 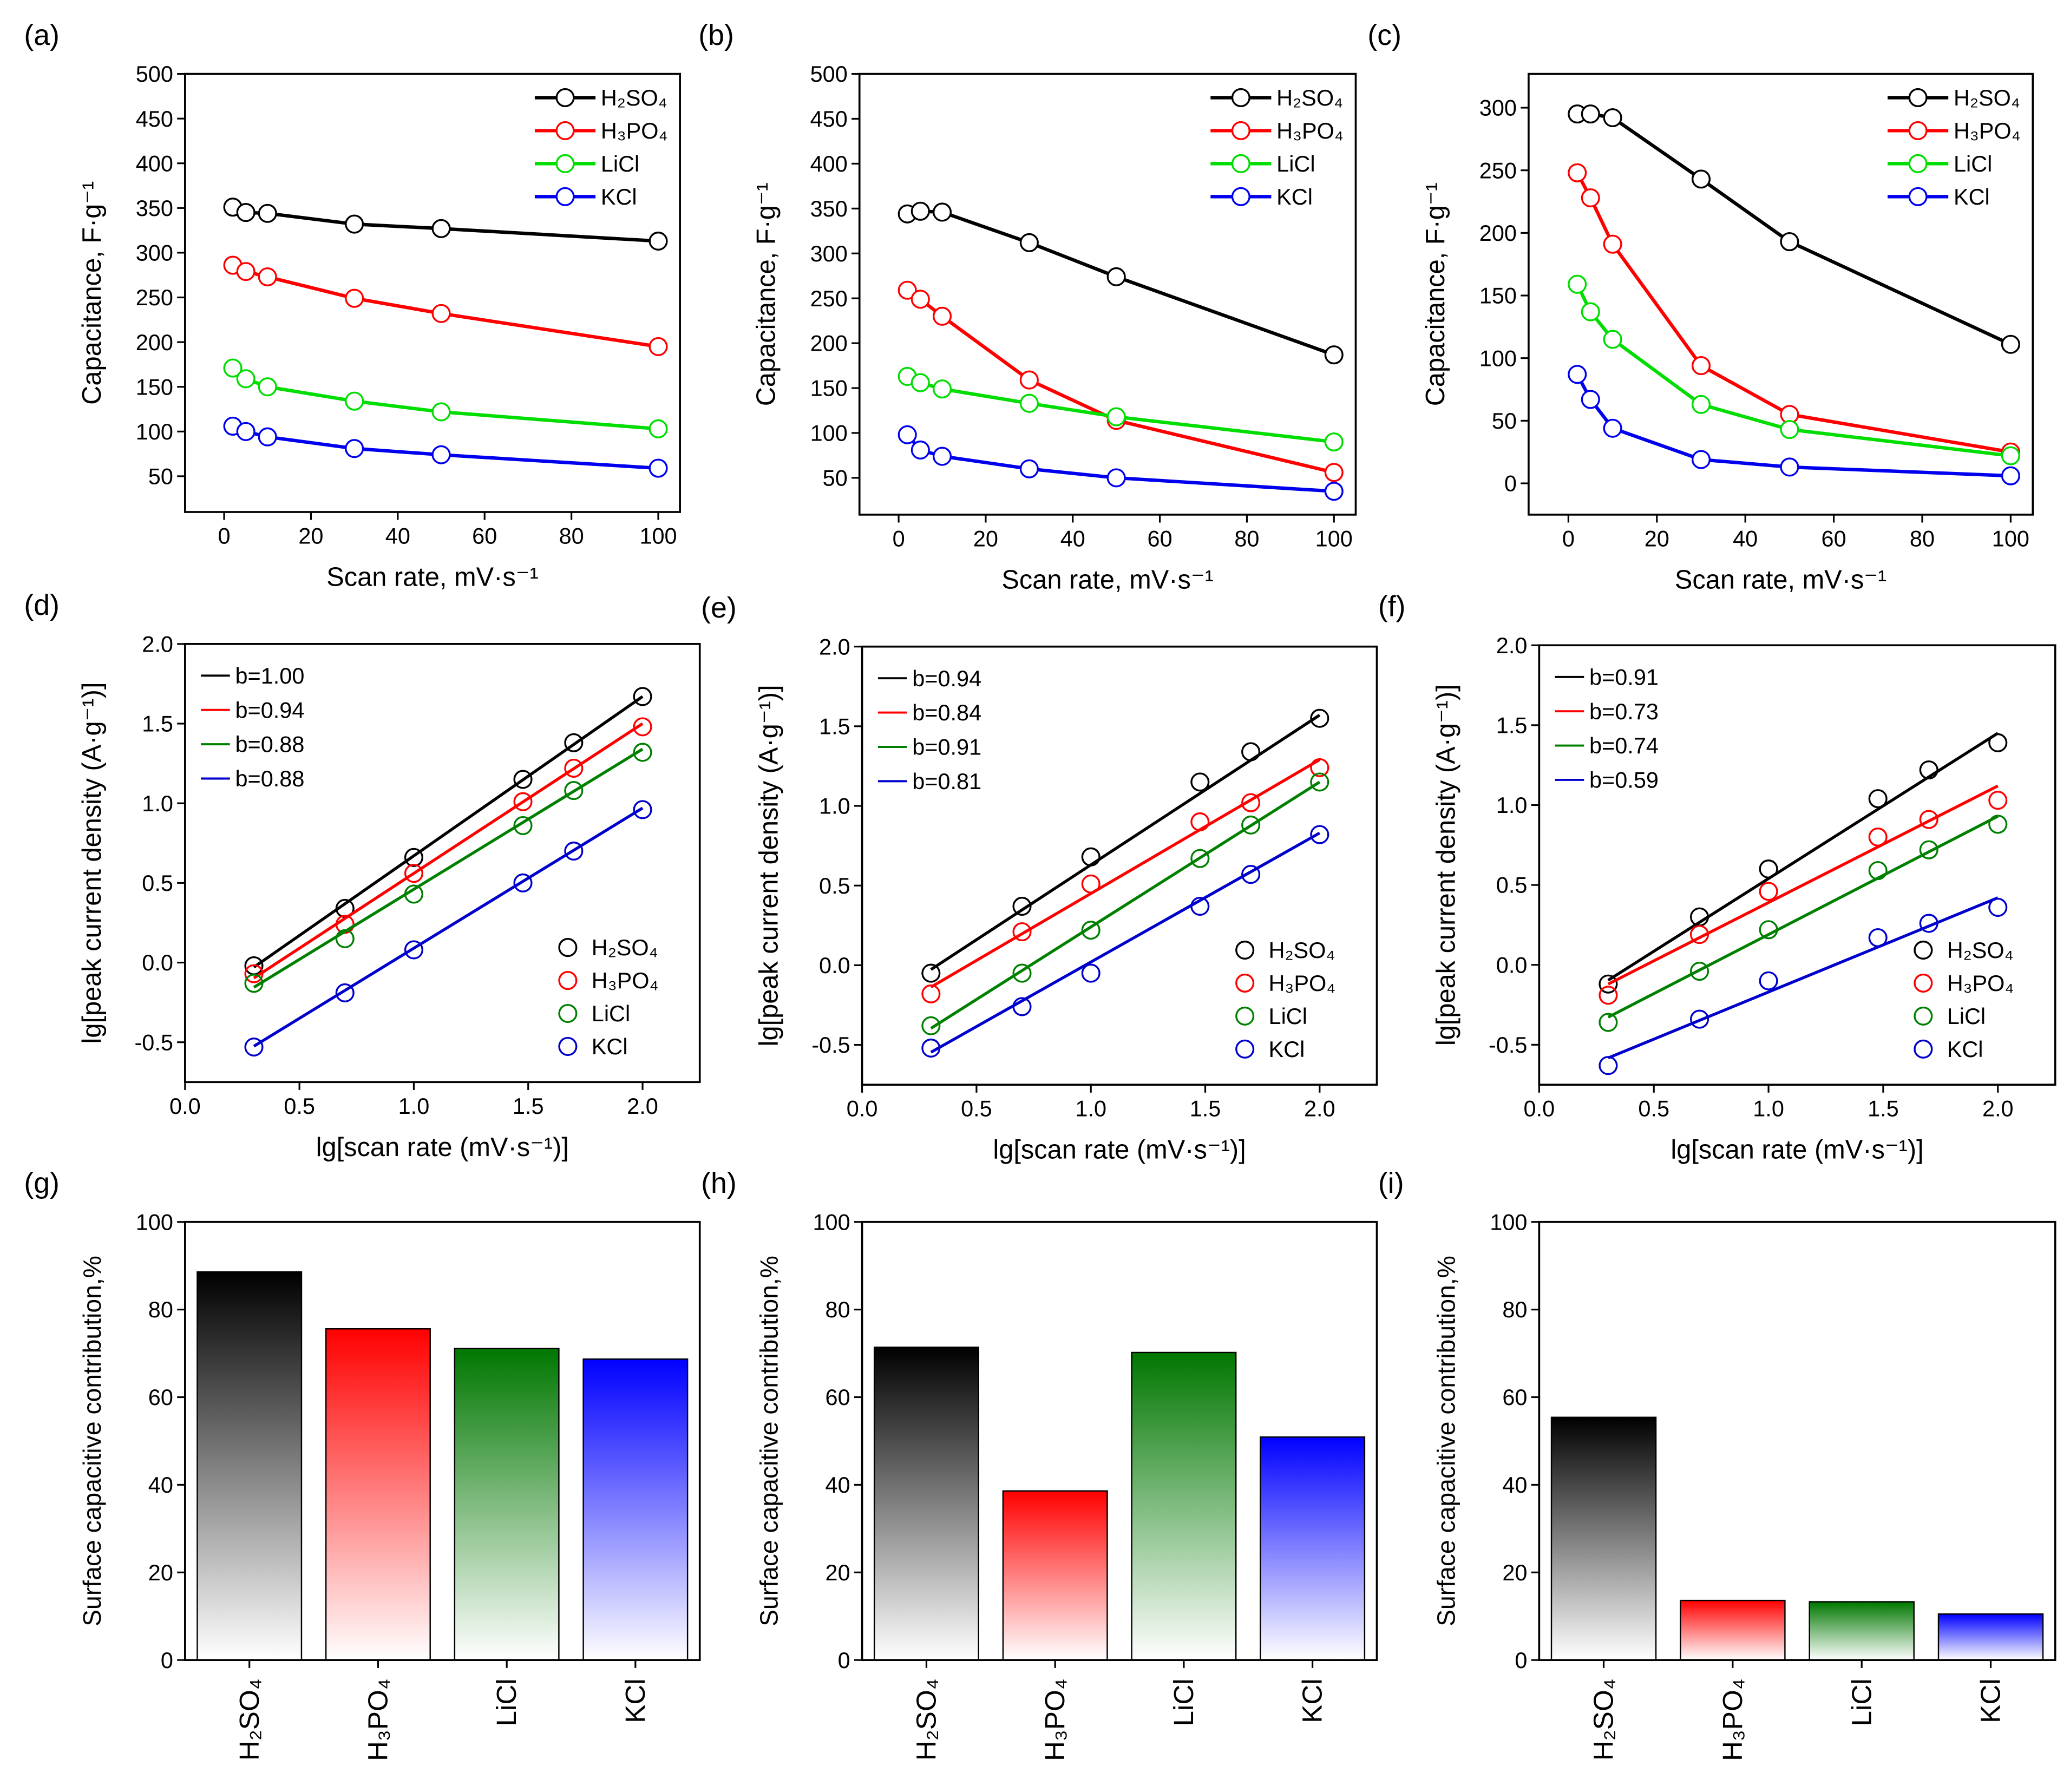 I want to click on panel-label: (i), so click(x=1391, y=1183).